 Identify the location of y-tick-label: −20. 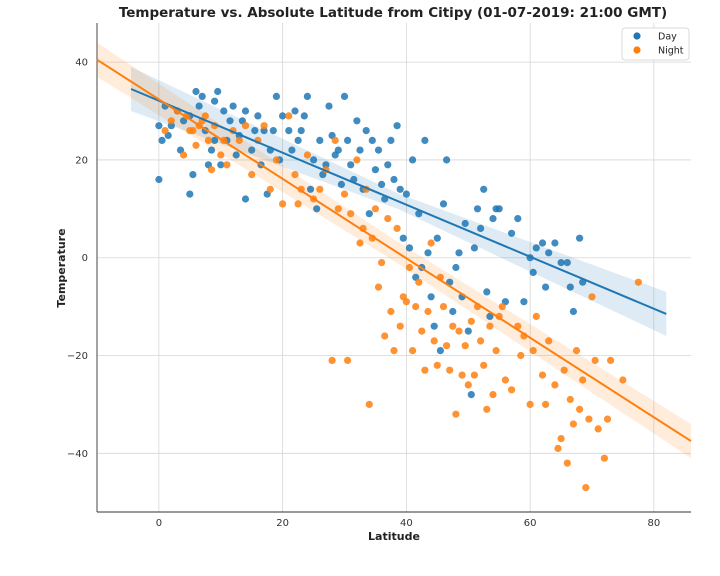
(77, 356).